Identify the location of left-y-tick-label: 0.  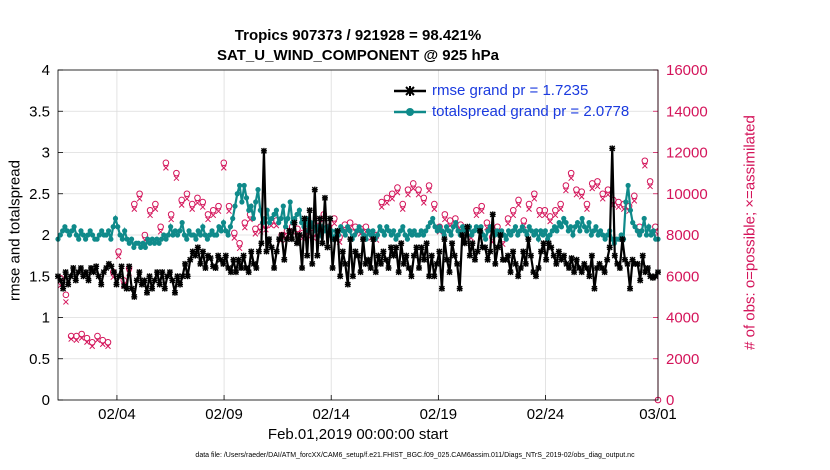
(46, 400).